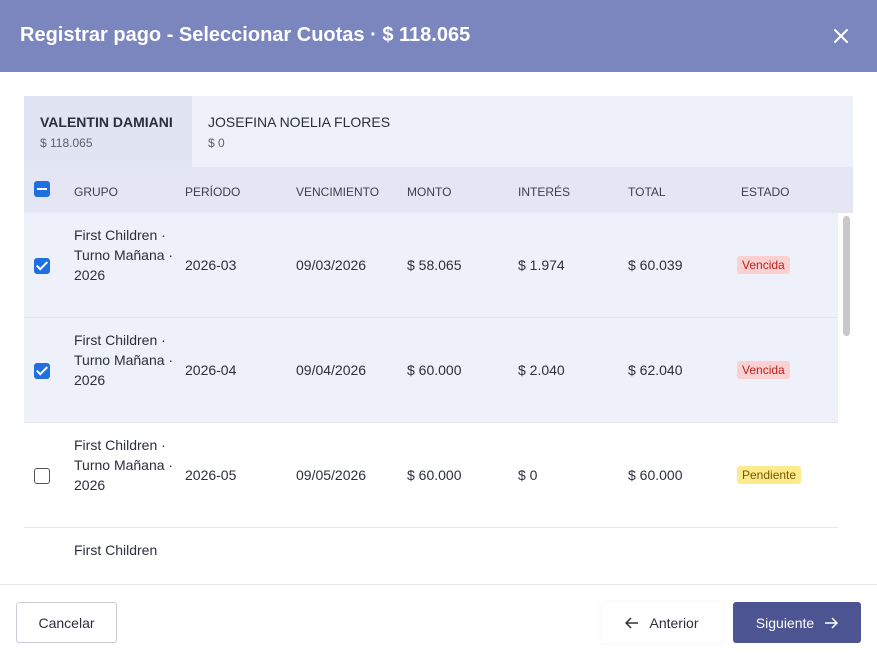 The width and height of the screenshot is (877, 659). Describe the element at coordinates (116, 550) in the screenshot. I see `group-cell: First Children` at that location.